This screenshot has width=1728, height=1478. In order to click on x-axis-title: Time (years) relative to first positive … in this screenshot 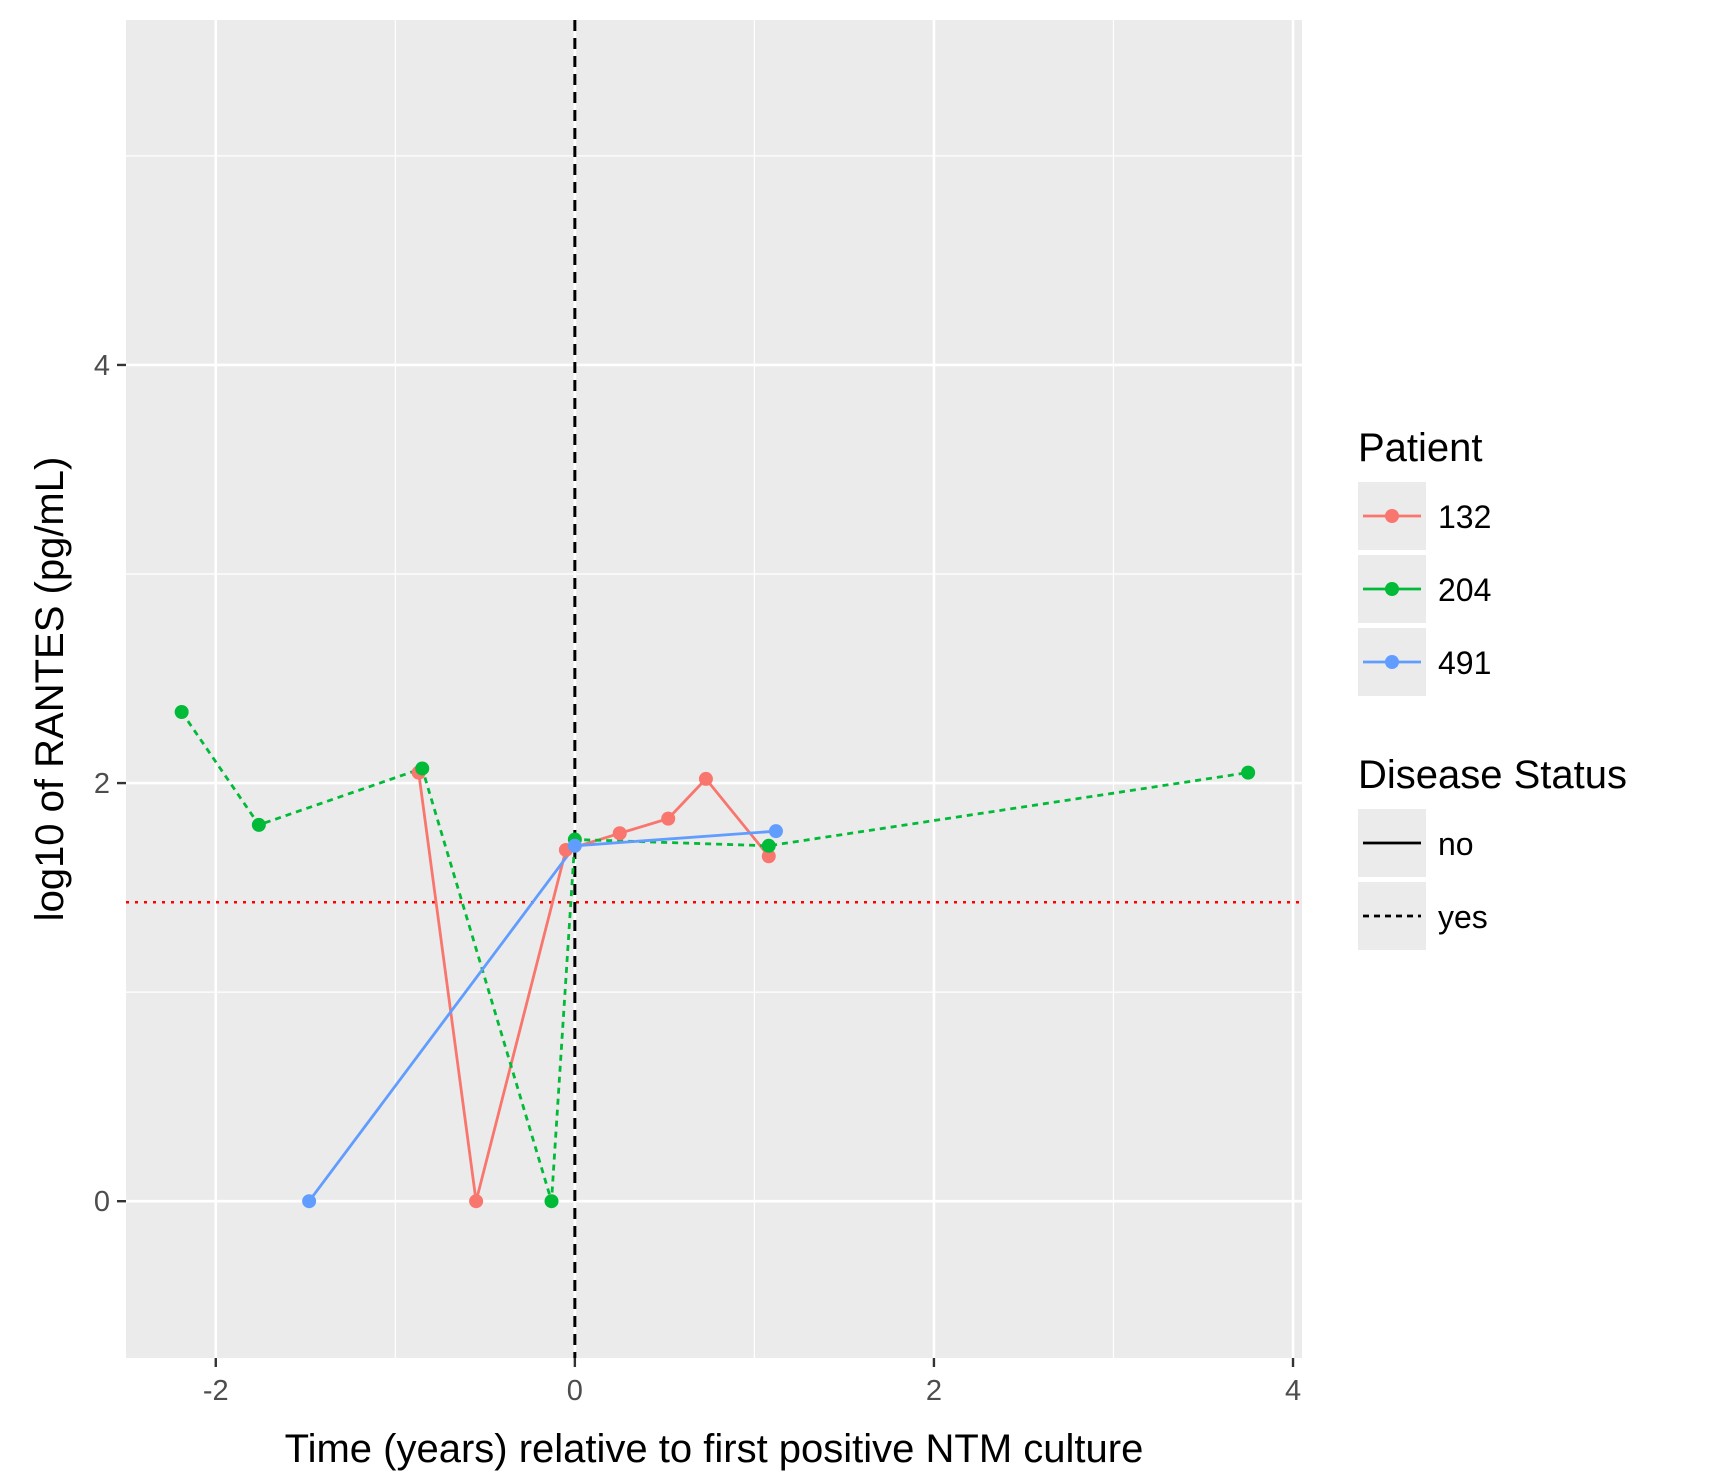, I will do `click(714, 1449)`.